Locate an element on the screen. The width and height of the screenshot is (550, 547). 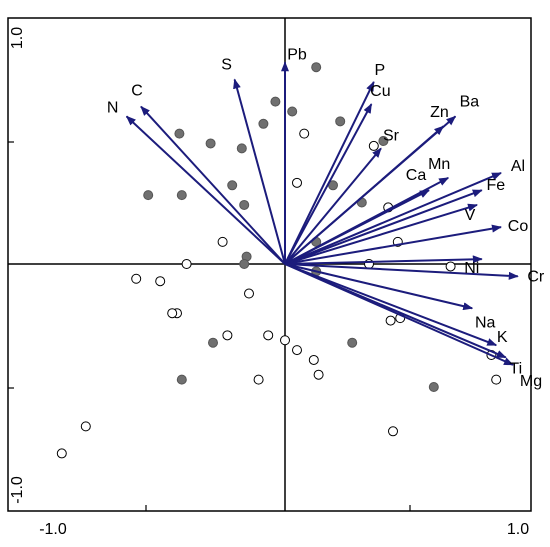
vector-ba is located at coordinates (370, 190).